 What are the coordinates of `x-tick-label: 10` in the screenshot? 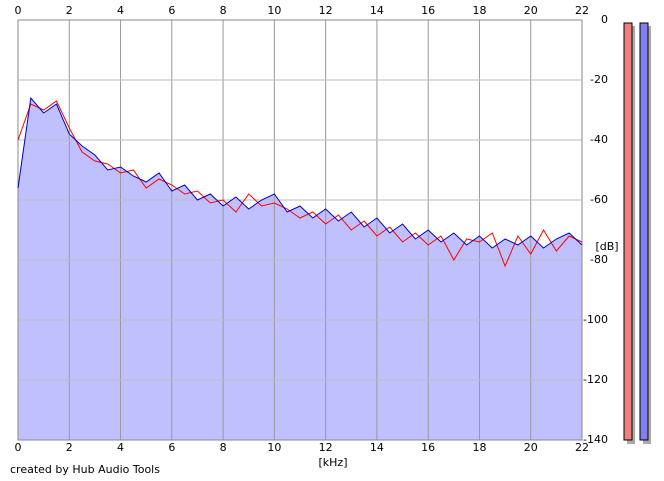 It's located at (274, 447).